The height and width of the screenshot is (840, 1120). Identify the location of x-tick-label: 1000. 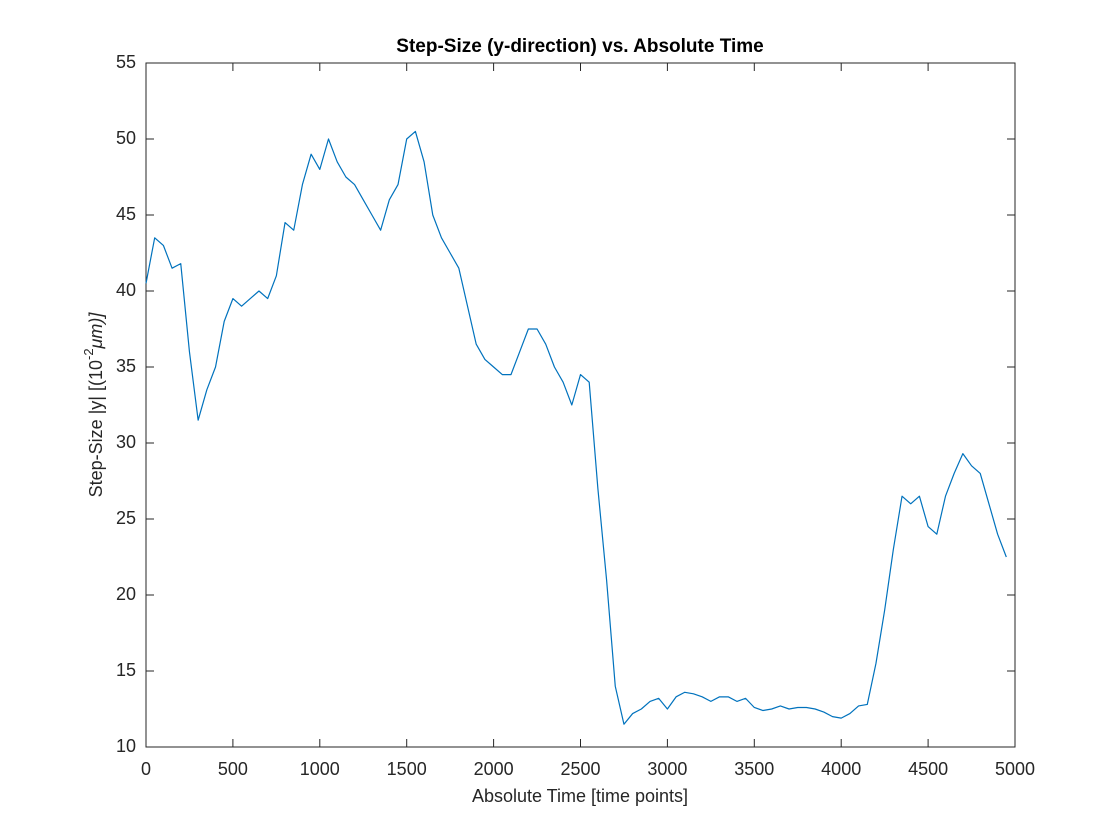
(320, 769).